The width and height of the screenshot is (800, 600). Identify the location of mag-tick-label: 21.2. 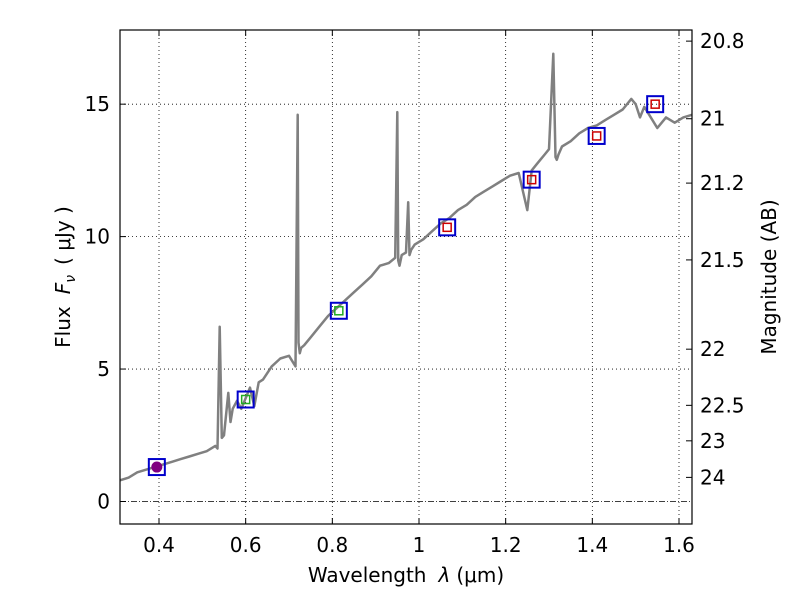
(722, 183).